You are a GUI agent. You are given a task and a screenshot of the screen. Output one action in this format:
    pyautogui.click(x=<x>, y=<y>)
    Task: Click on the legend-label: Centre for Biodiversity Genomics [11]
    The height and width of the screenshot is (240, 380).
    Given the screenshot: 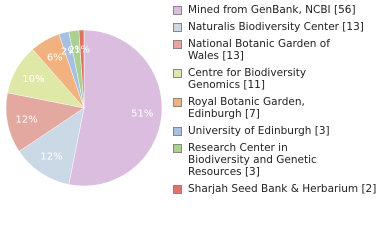 What is the action you would take?
    pyautogui.click(x=247, y=79)
    